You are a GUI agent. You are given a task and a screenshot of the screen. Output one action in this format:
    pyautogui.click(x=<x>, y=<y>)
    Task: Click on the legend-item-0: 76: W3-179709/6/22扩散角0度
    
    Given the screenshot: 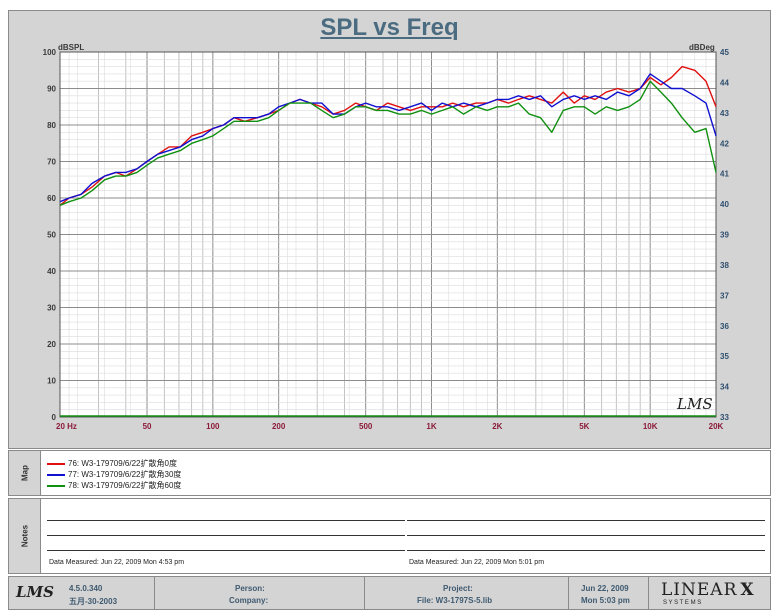 What is the action you would take?
    pyautogui.click(x=112, y=463)
    